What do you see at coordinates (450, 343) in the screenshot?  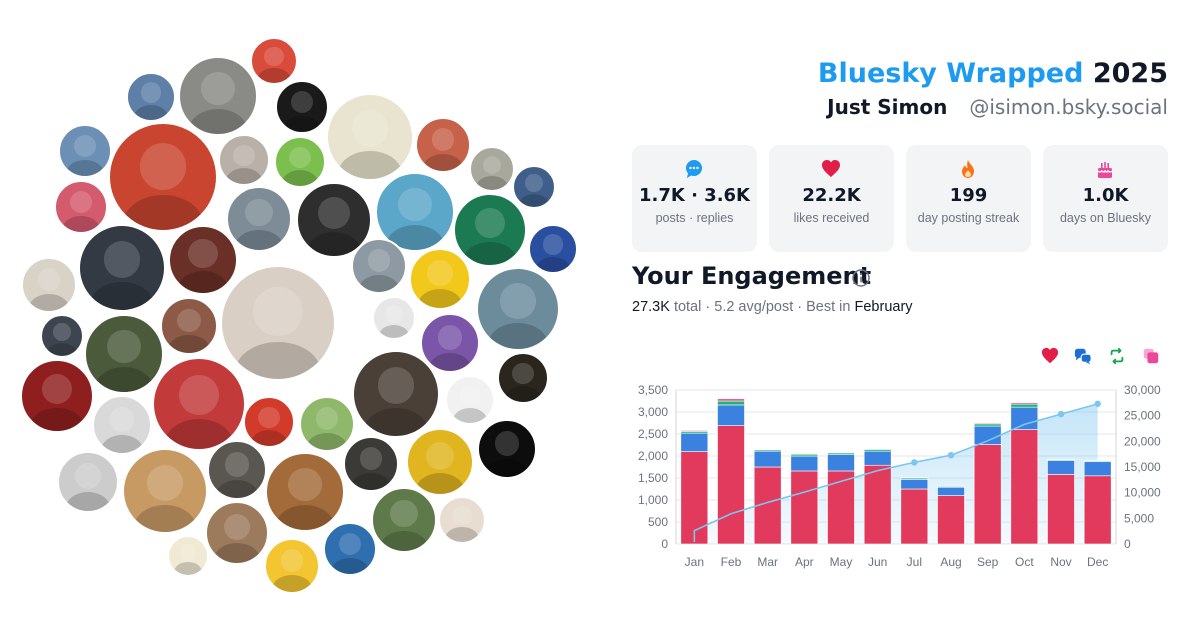 I see `avatar-wizard-cartoon` at bounding box center [450, 343].